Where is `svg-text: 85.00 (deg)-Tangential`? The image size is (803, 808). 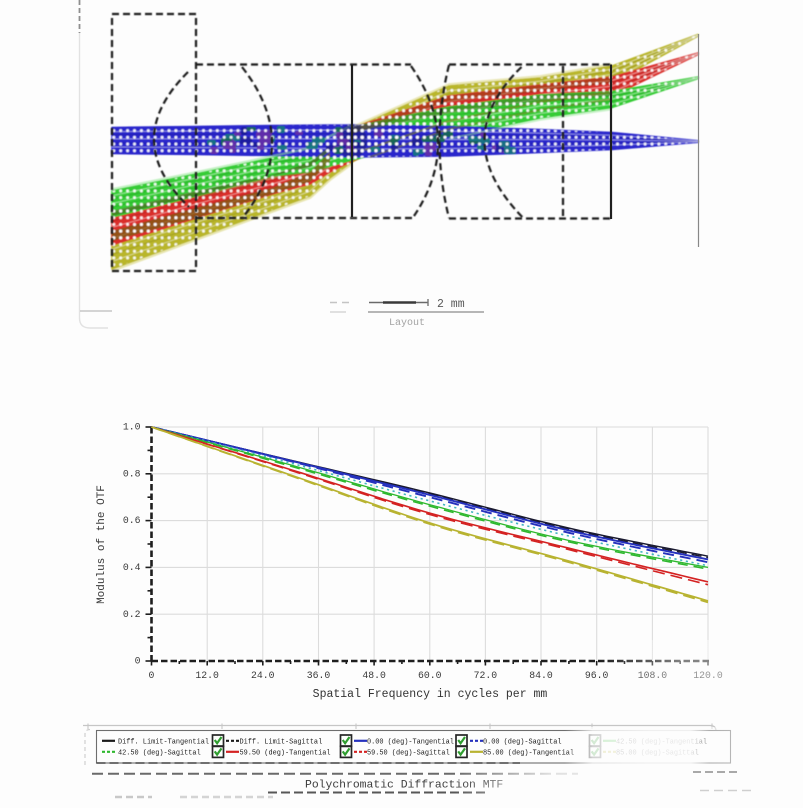
svg-text: 85.00 (deg)-Tangential is located at coordinates (528, 754).